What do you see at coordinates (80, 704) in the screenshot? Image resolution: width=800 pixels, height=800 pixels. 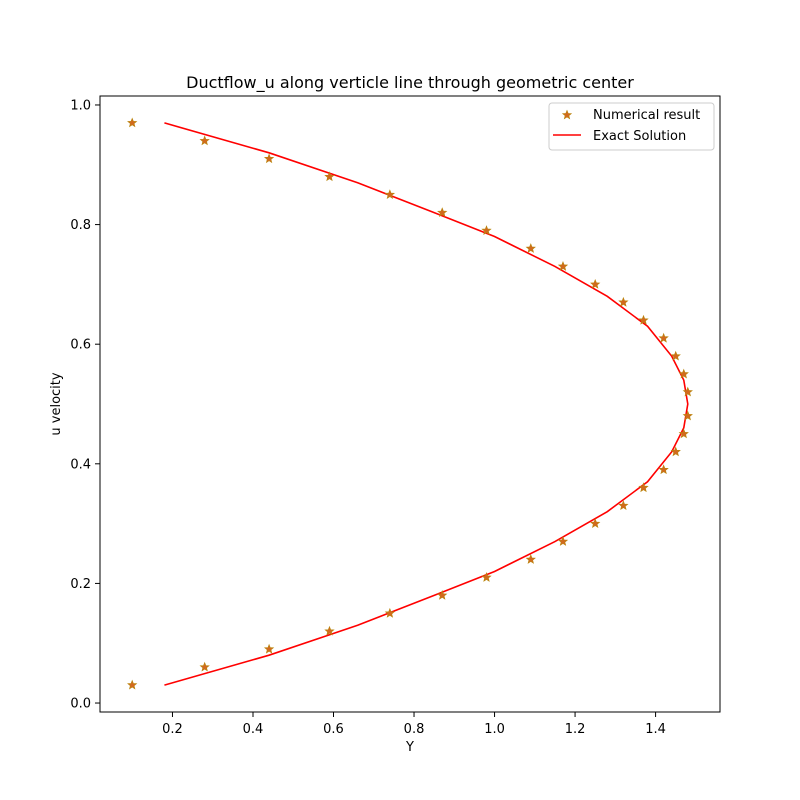 I see `y-tick-label: 0.0` at bounding box center [80, 704].